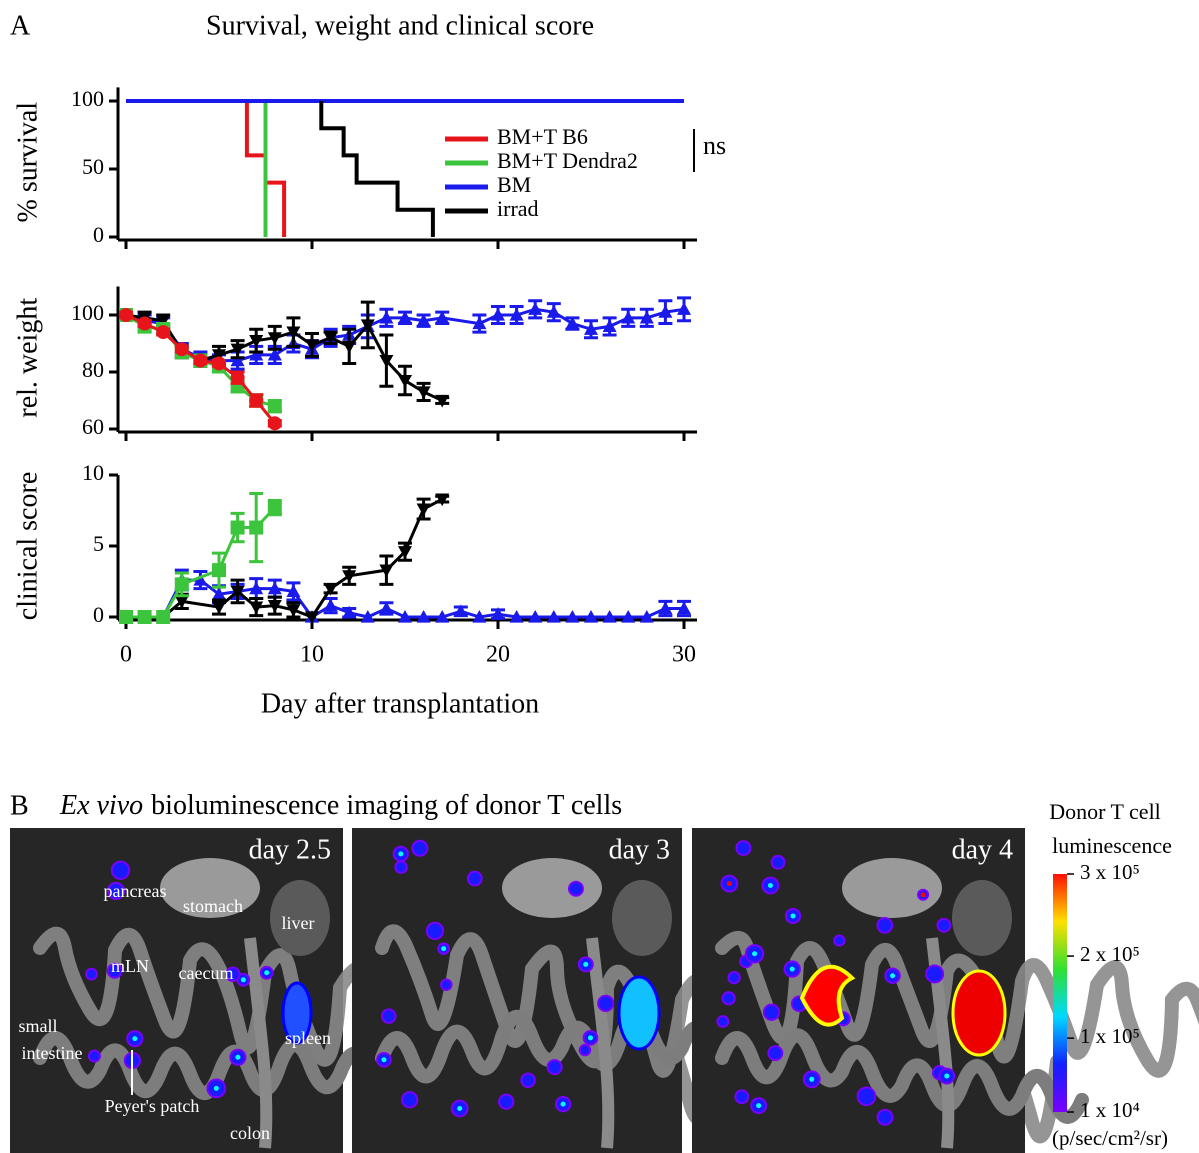 Image resolution: width=1199 pixels, height=1153 pixels. What do you see at coordinates (639, 849) in the screenshot?
I see `image-label: day 3` at bounding box center [639, 849].